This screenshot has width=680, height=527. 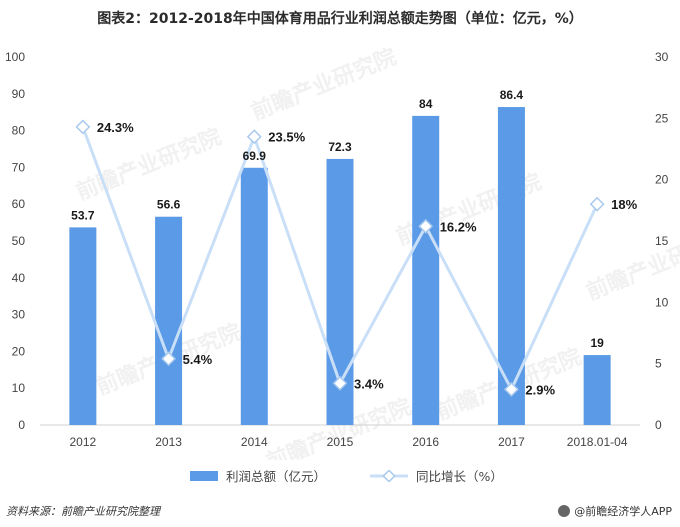 I want to click on y-right-tick-label: 25, so click(x=662, y=118).